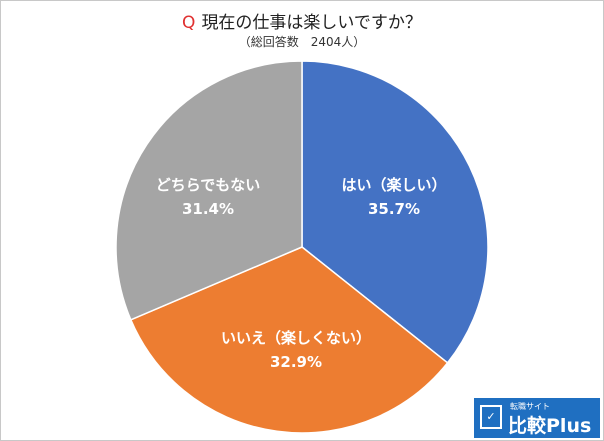 Image resolution: width=604 pixels, height=441 pixels. I want to click on chart-title: Q 現在の仕事は楽しいですか？, so click(302, 20).